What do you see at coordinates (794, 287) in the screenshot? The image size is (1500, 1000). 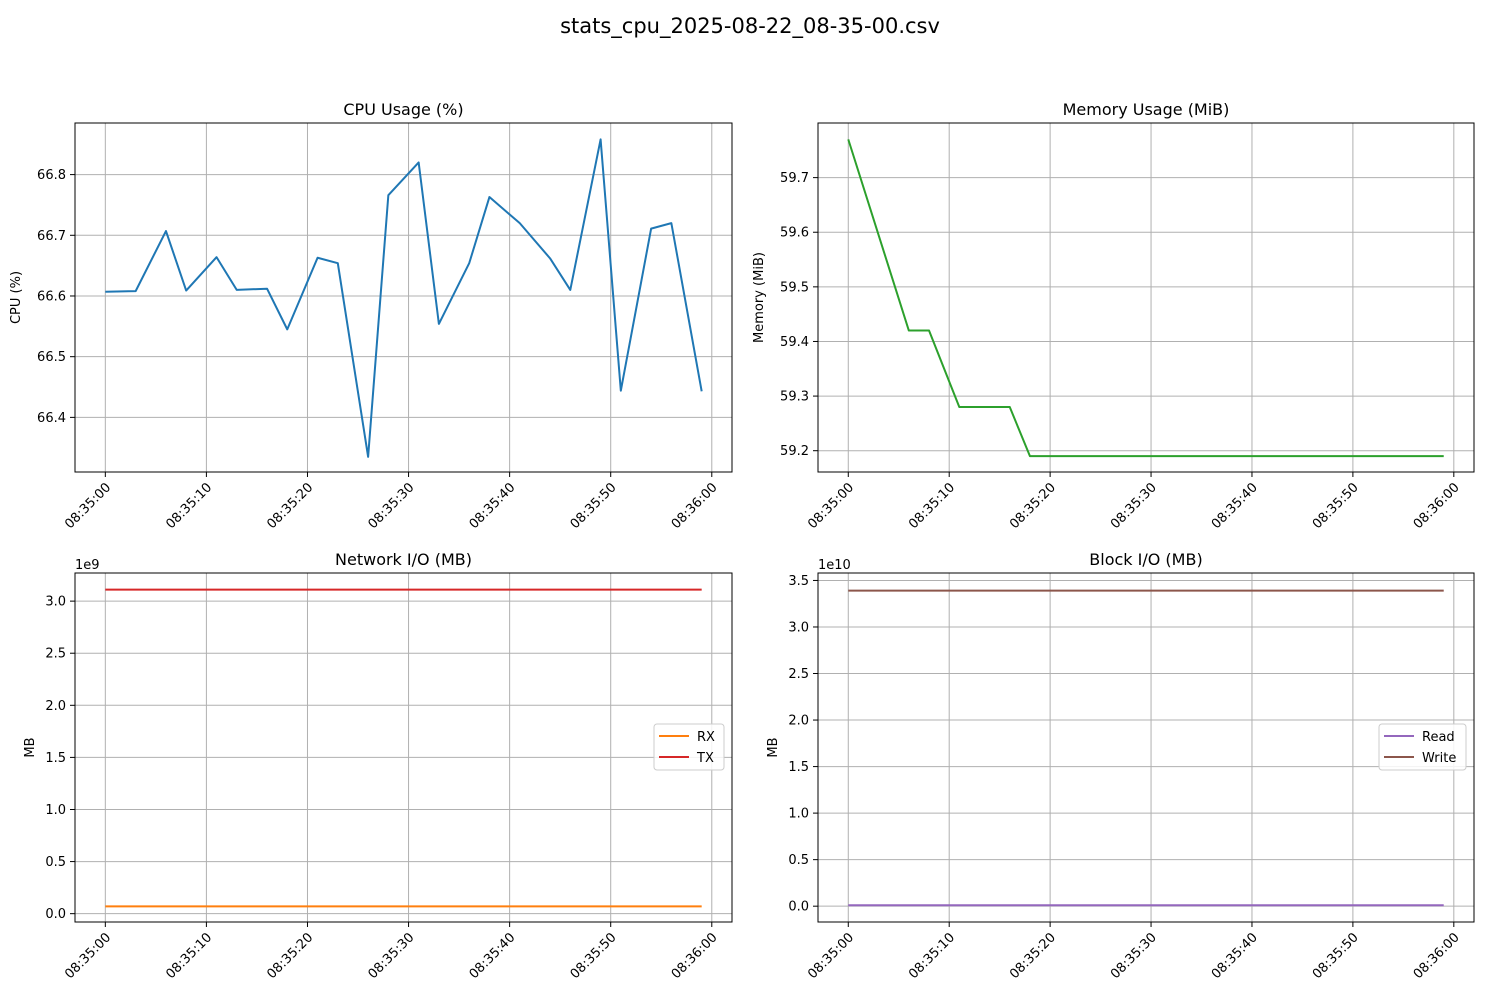 I see `y-tick-label: 59.5` at bounding box center [794, 287].